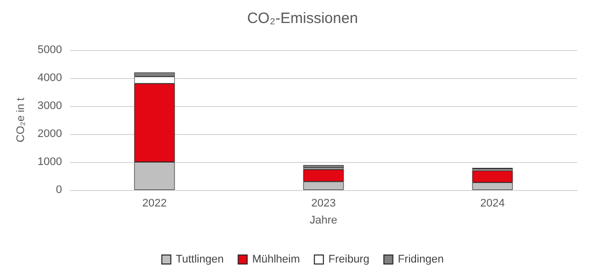  I want to click on y-tick-label: 4000, so click(50, 78).